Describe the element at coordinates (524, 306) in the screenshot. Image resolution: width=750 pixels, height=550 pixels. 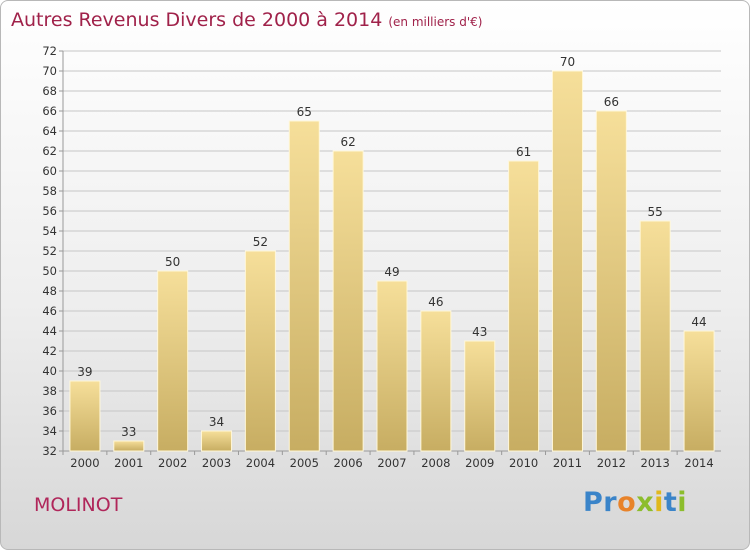
I see `bar-2010` at that location.